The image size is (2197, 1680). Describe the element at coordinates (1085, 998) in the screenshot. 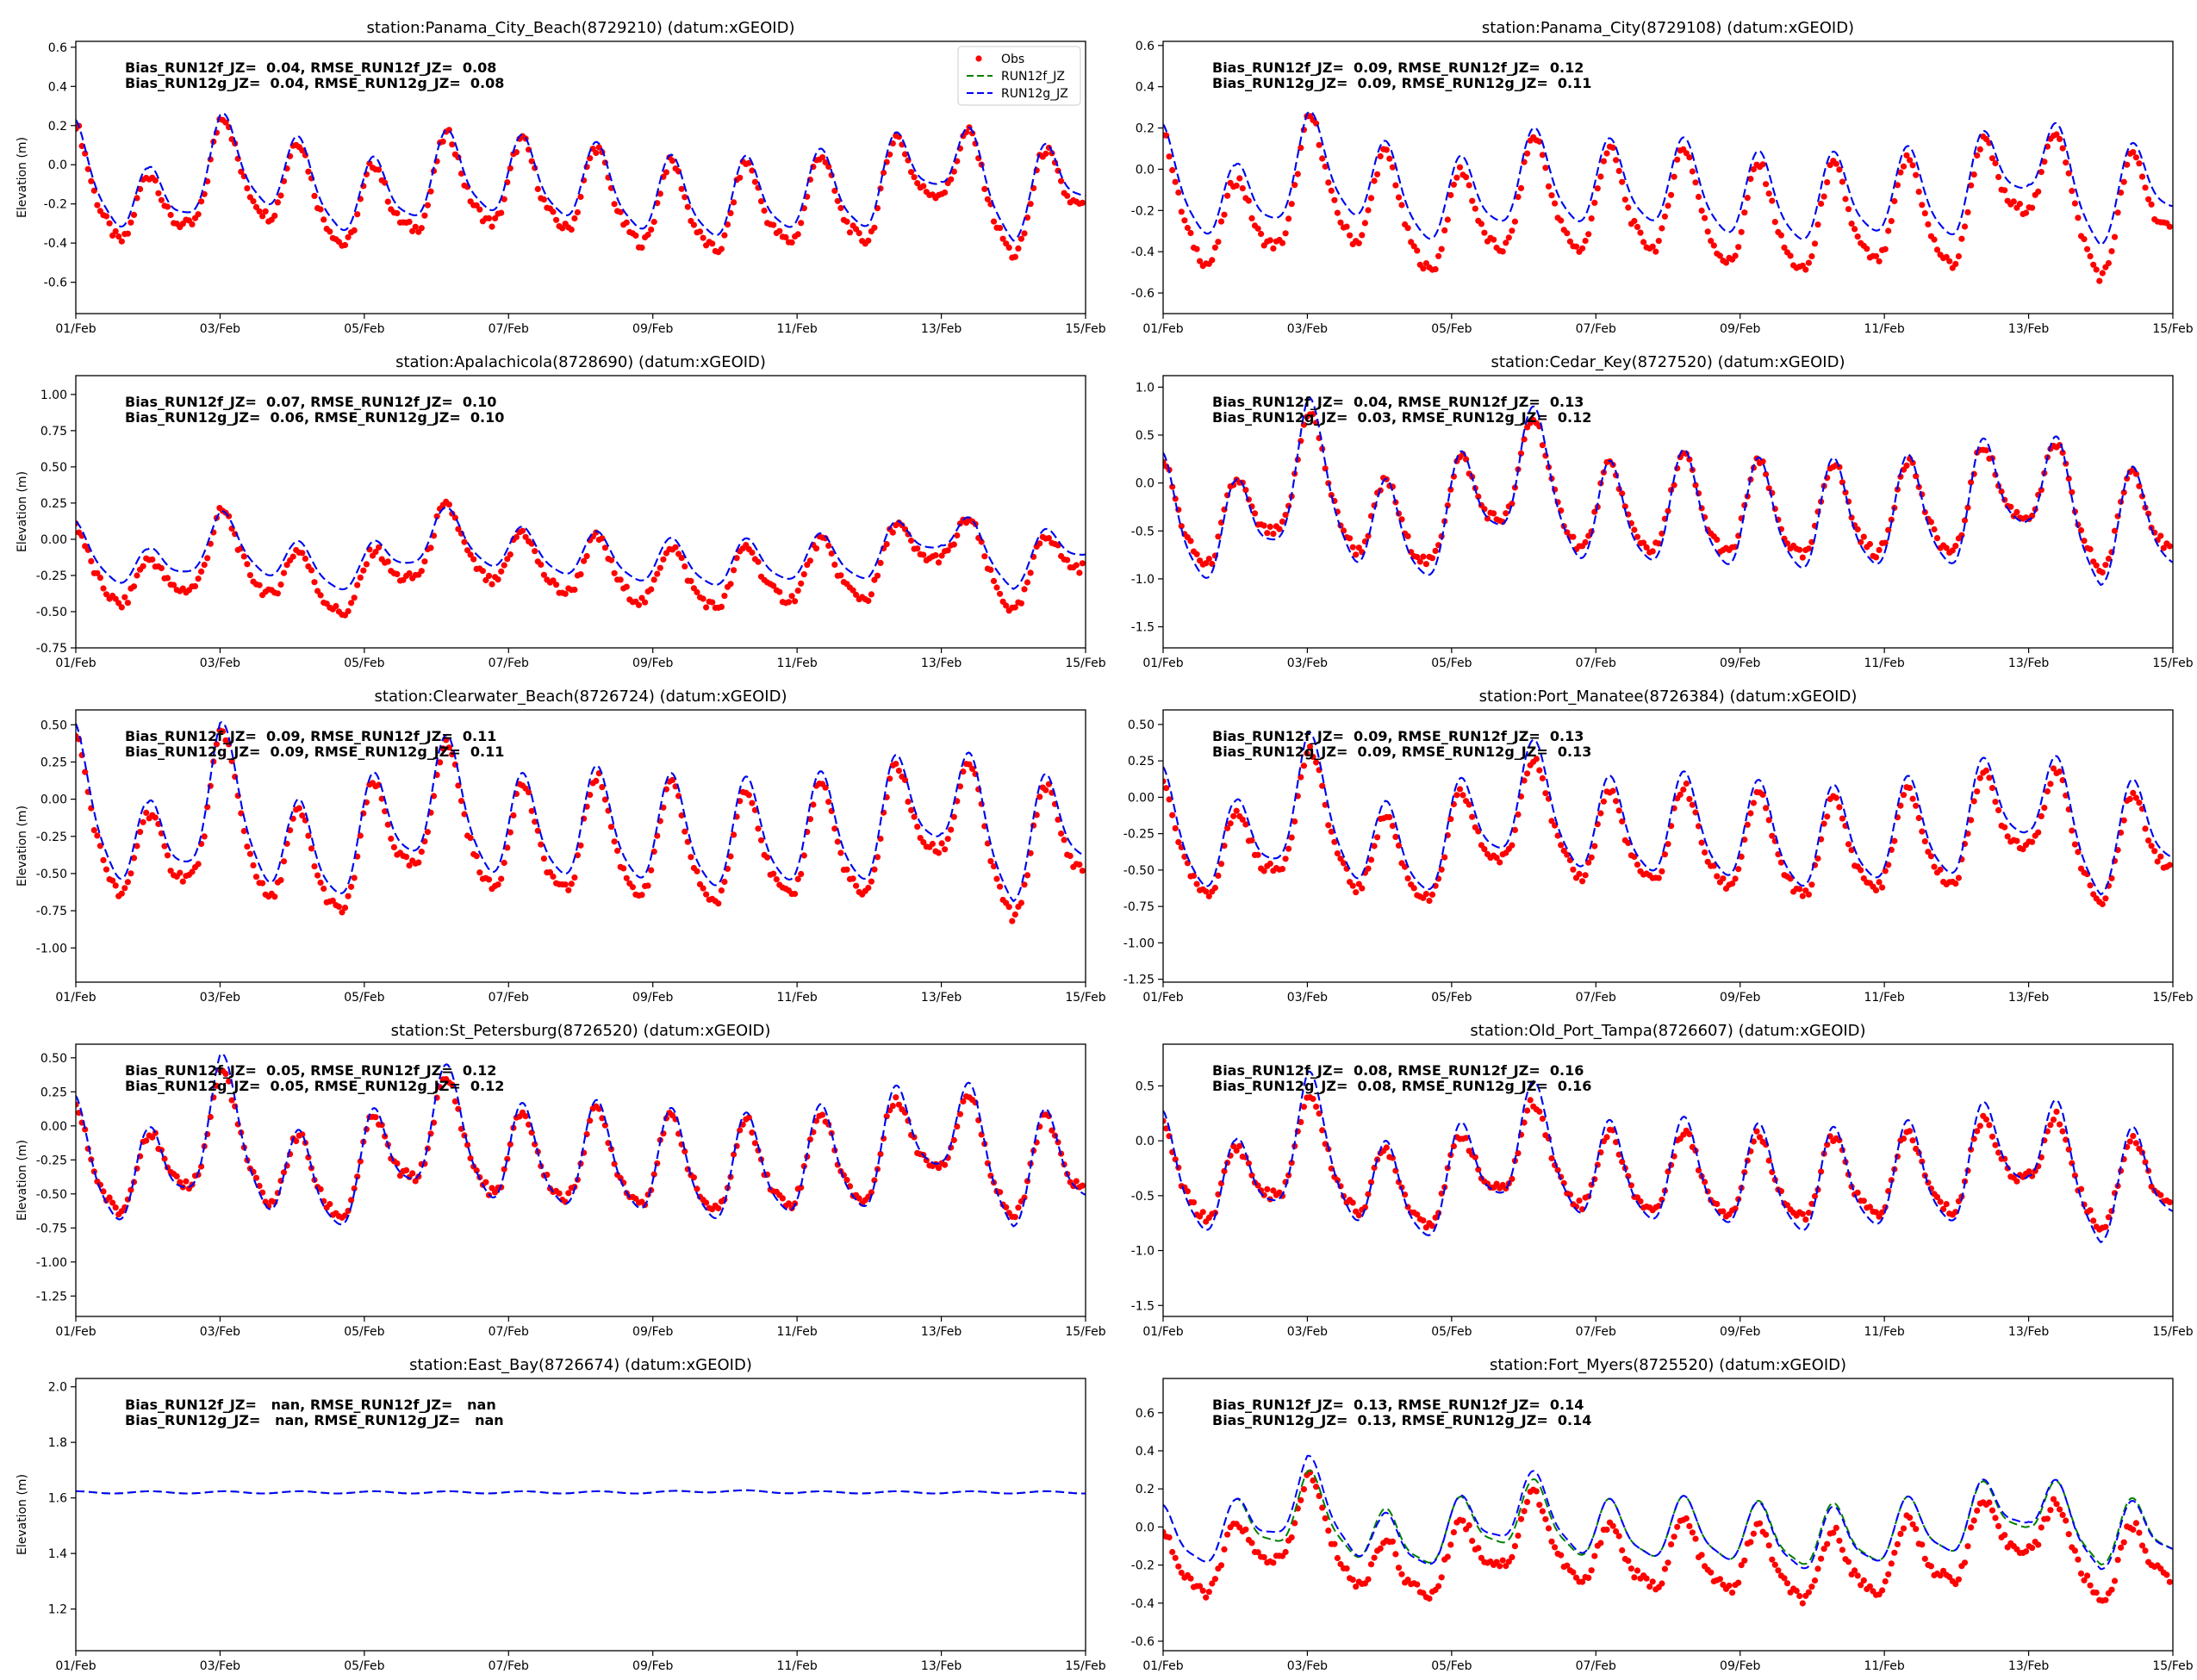

I see `x-tick-label: 15/Feb` at that location.